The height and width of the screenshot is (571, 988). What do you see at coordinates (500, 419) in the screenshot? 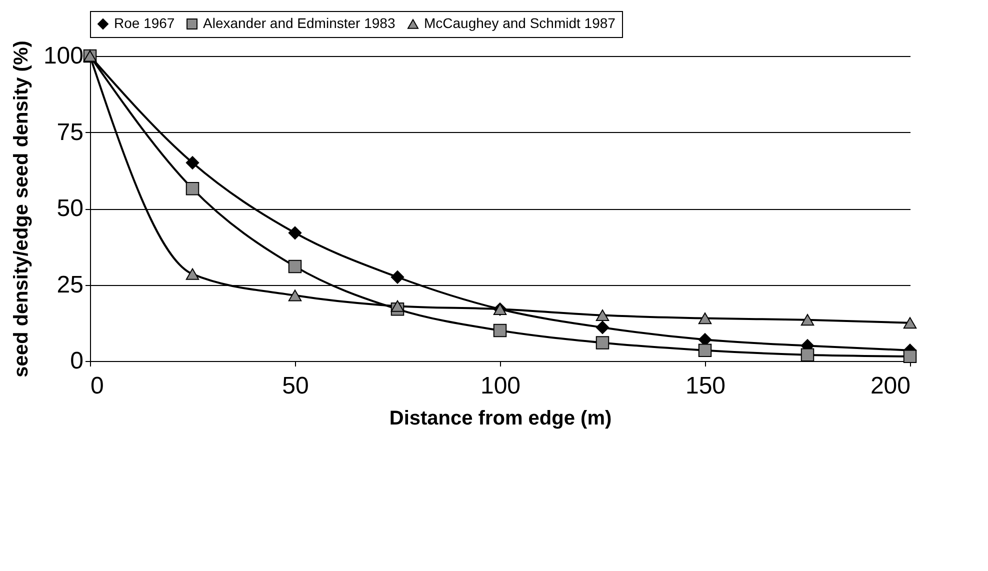
I see `x-axis-title: Distance from edge (m)` at bounding box center [500, 419].